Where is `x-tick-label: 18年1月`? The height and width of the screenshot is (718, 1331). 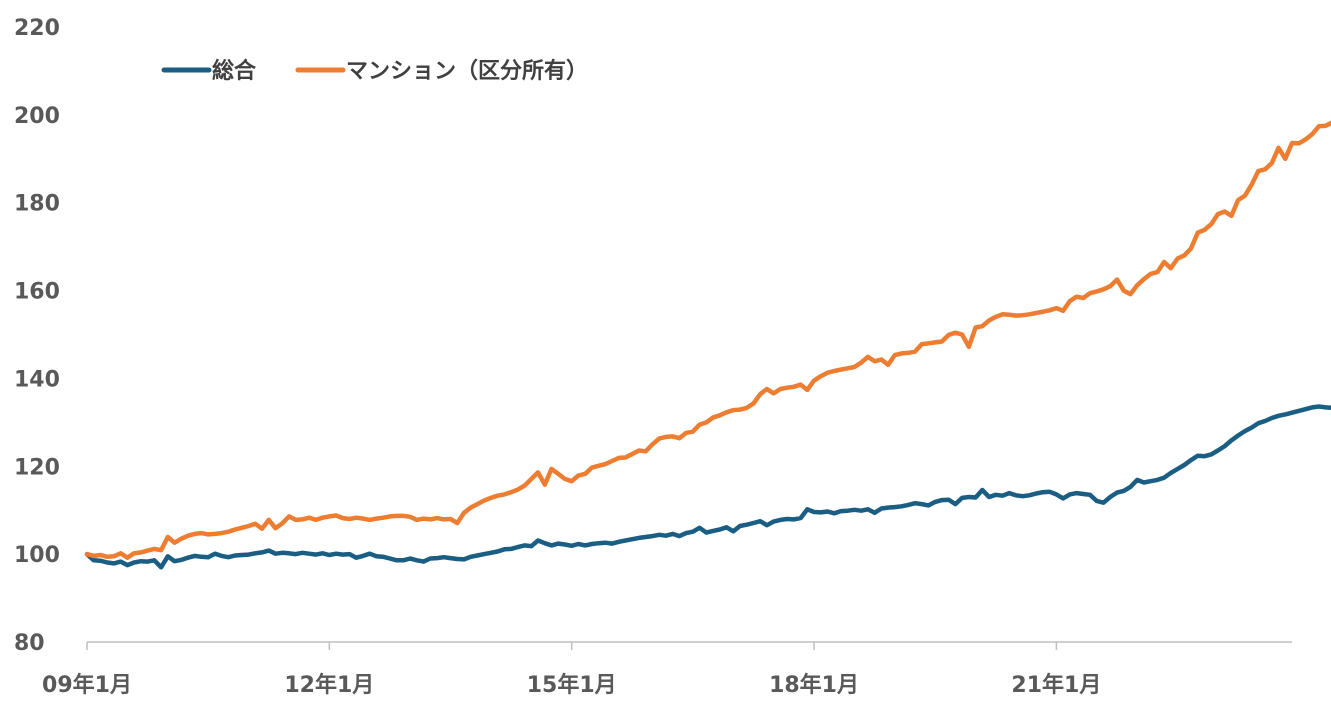
x-tick-label: 18年1月 is located at coordinates (814, 685).